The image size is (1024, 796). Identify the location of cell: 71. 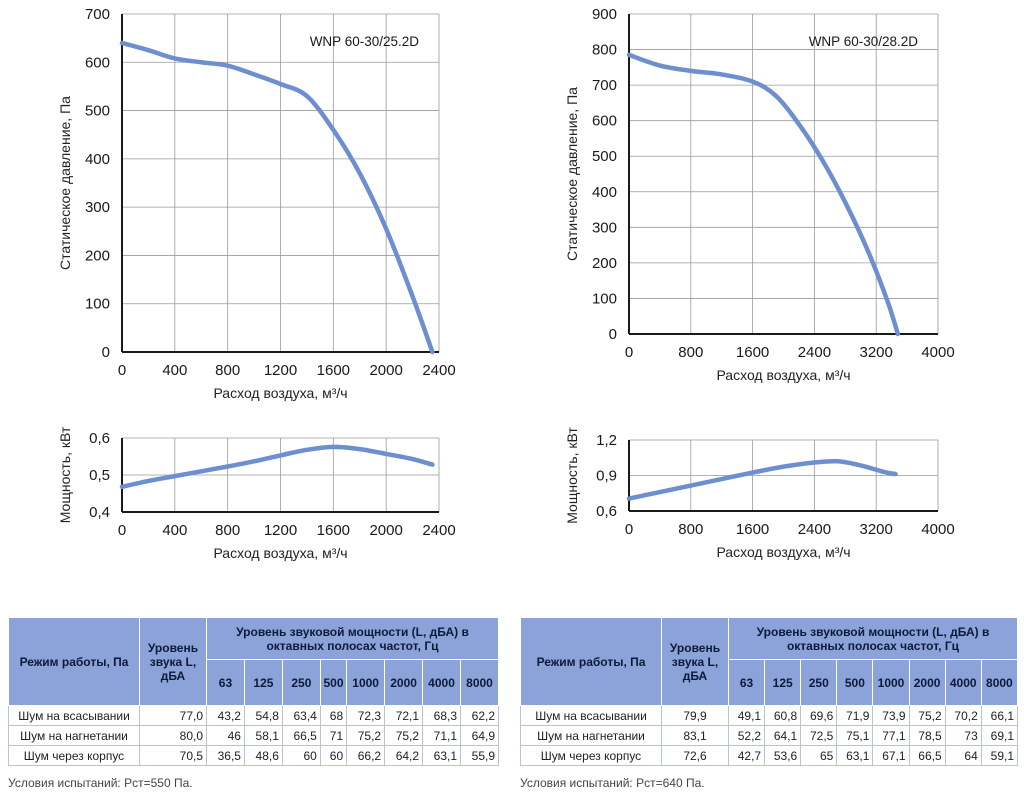
(333, 735).